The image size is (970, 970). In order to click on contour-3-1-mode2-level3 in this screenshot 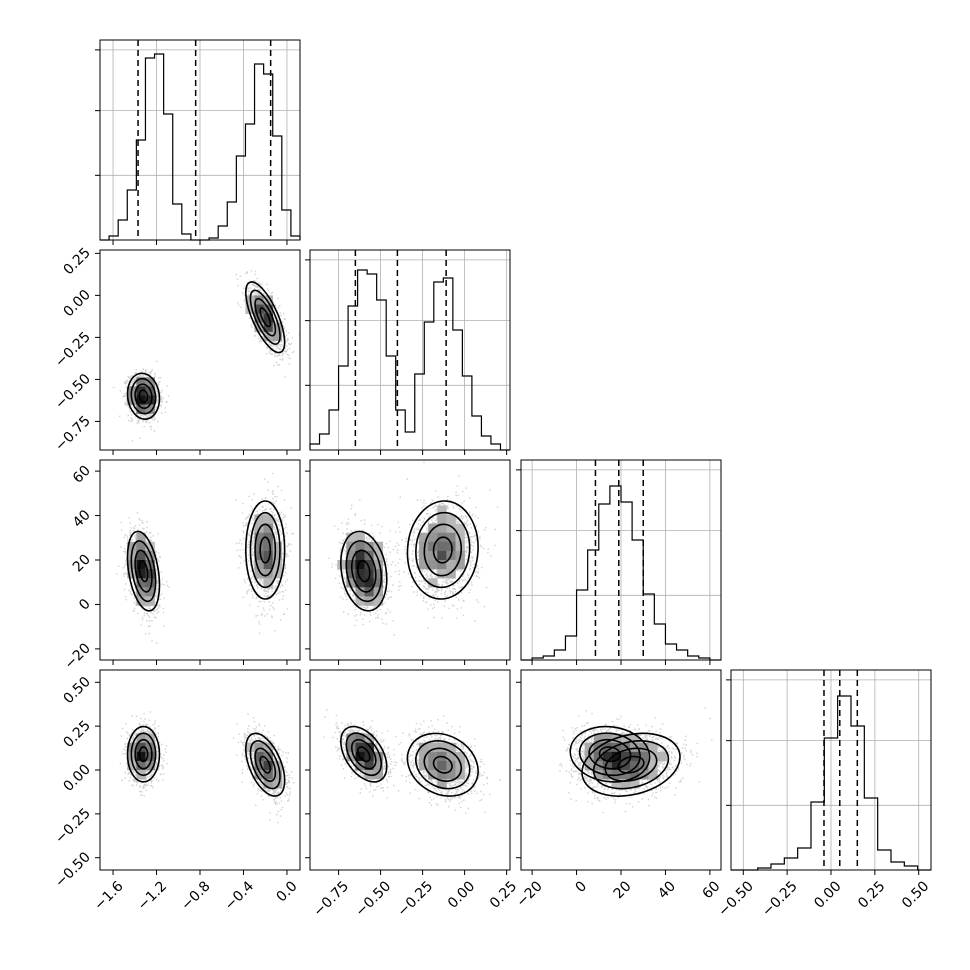, I will do `click(265, 550)`.